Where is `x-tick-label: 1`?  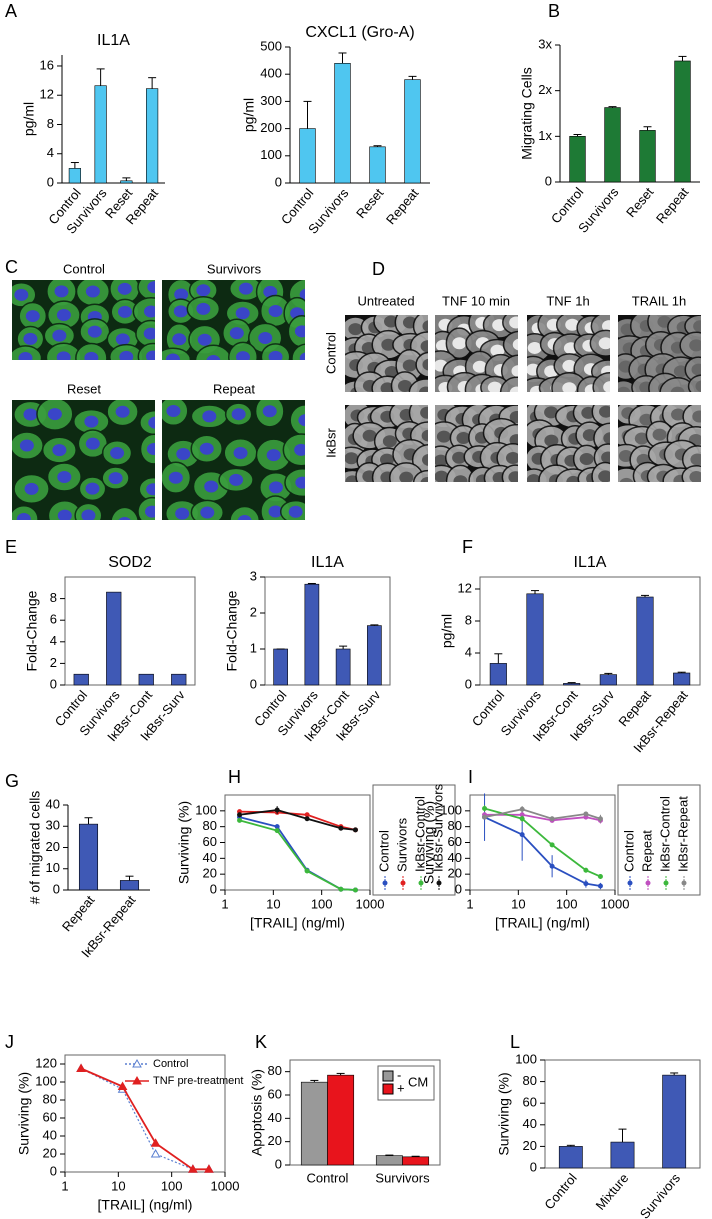
x-tick-label: 1 is located at coordinates (64, 1185).